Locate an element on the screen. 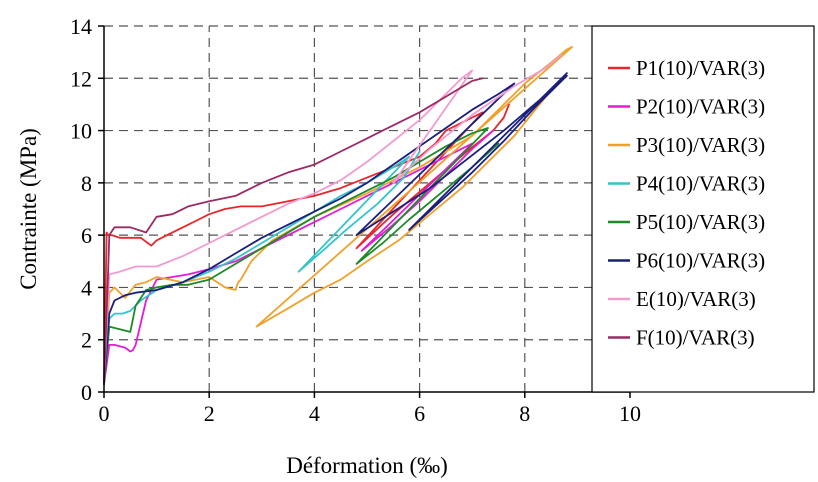 The image size is (818, 482). y-tick-labels: 0 2 4 6 8 10 12 14 is located at coordinates (81, 209).